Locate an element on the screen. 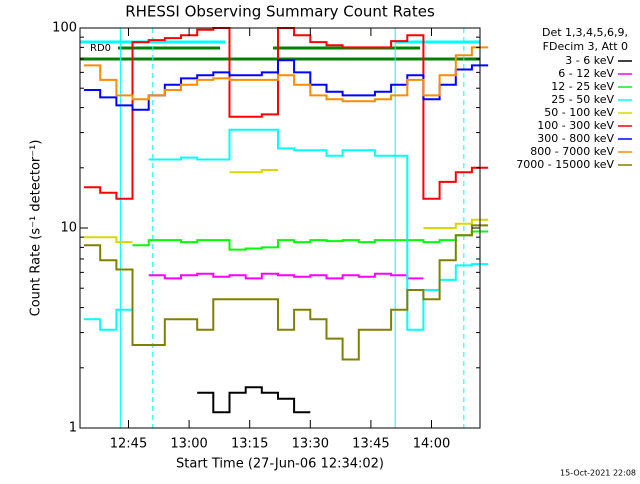 The image size is (640, 484). y-tick-label: 100 is located at coordinates (64, 28).